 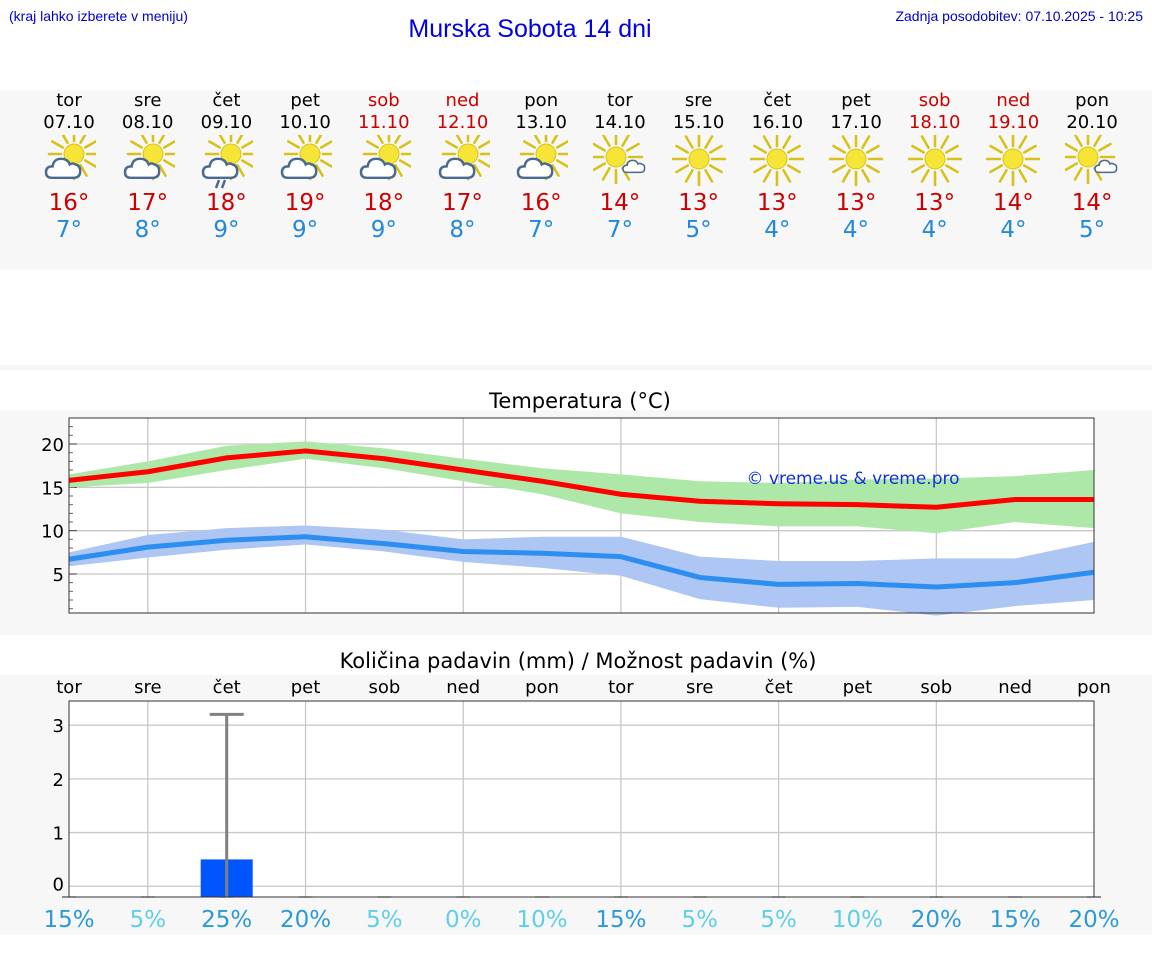 I want to click on day-date: 07.10, so click(x=69, y=122).